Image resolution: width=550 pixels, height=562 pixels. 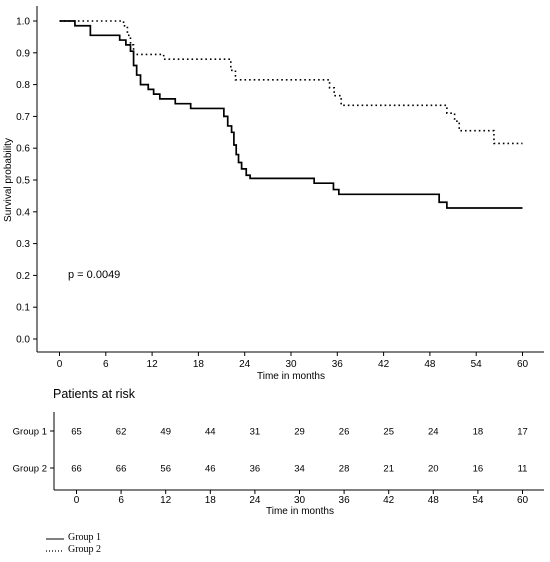 What do you see at coordinates (84, 549) in the screenshot?
I see `legend-label-group-2: Group 2` at bounding box center [84, 549].